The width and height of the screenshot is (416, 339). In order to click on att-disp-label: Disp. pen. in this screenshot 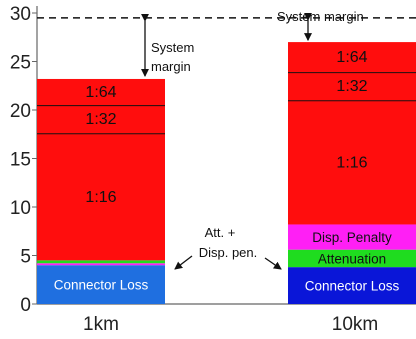, I will do `click(228, 252)`.